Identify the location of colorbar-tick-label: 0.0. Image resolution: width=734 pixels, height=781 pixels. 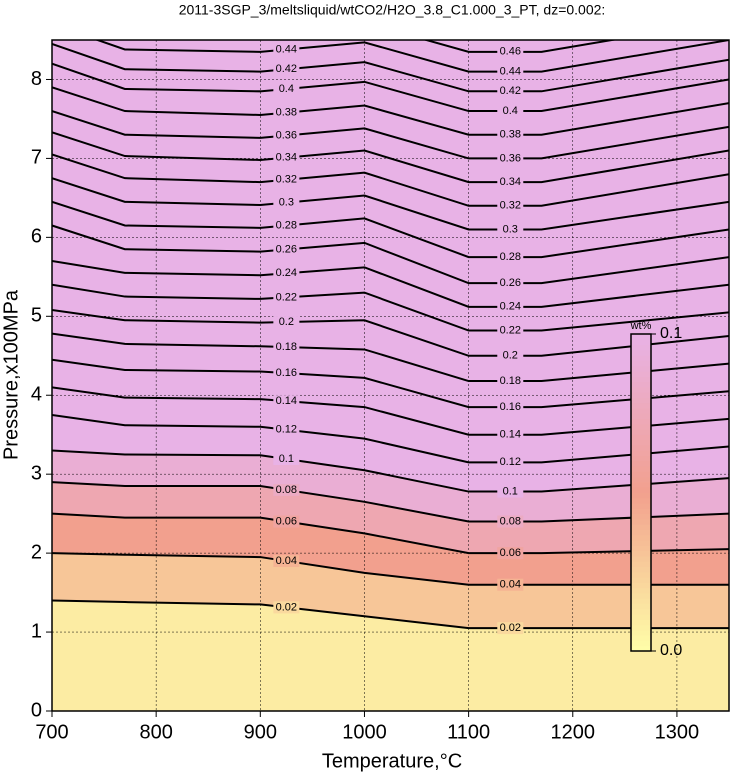
(671, 650).